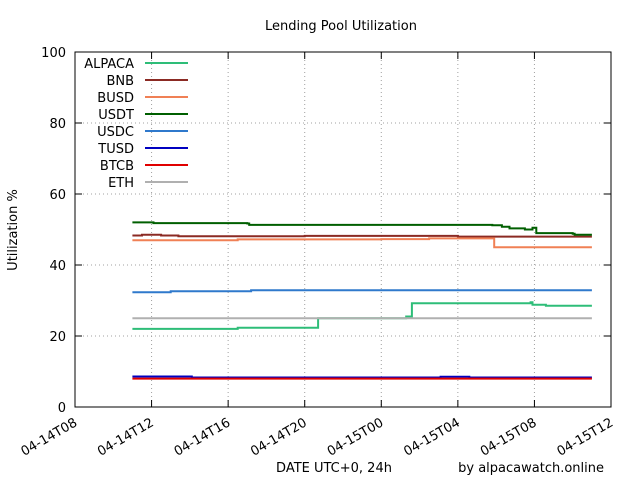 The image size is (640, 480). I want to click on x-tick-label: 04-15T12, so click(585, 437).